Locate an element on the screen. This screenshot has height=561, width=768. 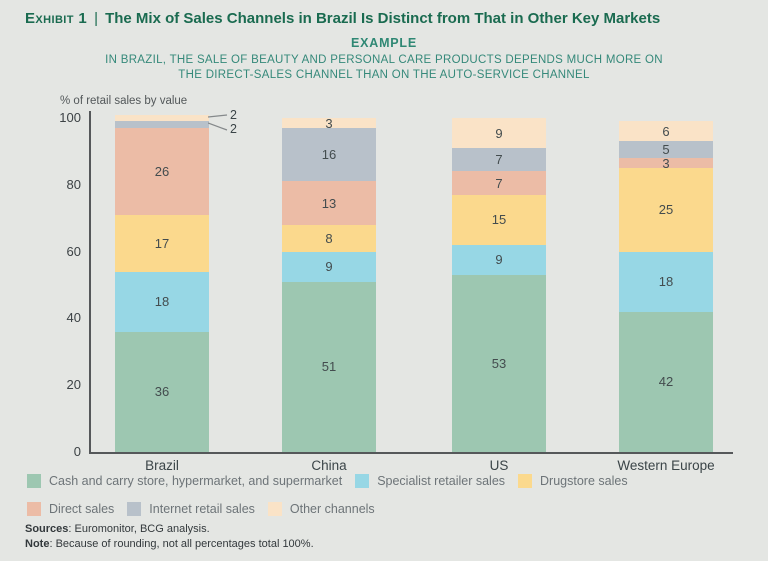
callout-leader-lines is located at coordinates (218, 122).